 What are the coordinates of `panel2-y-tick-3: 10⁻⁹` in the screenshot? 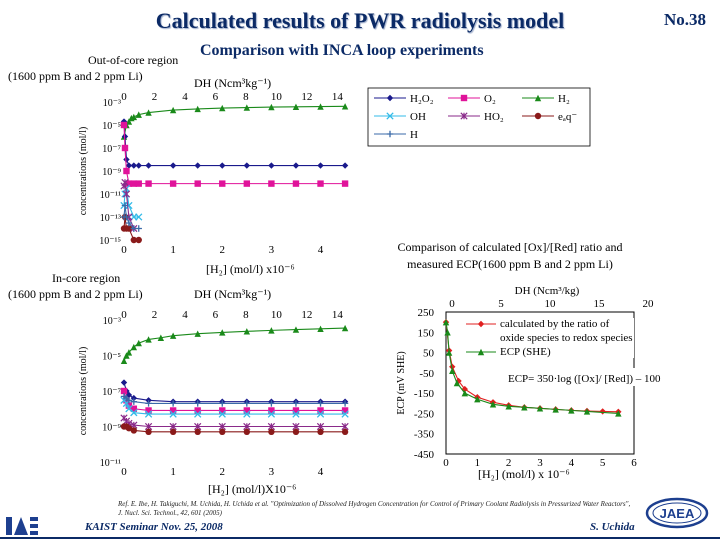 It's located at (111, 428).